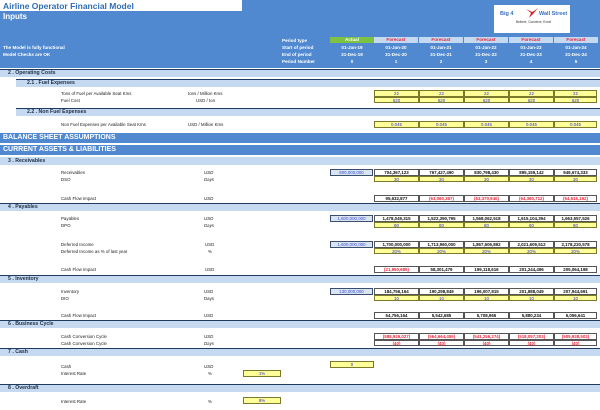 The height and width of the screenshot is (410, 600). Describe the element at coordinates (486, 198) in the screenshot. I see `value-cell-negative: (63,370,940)` at that location.